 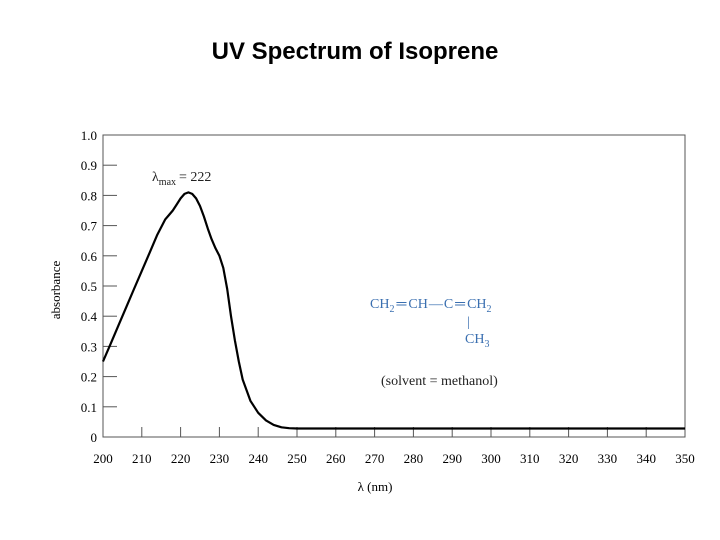 What do you see at coordinates (195, 177) in the screenshot?
I see `lambda-value: = 222` at bounding box center [195, 177].